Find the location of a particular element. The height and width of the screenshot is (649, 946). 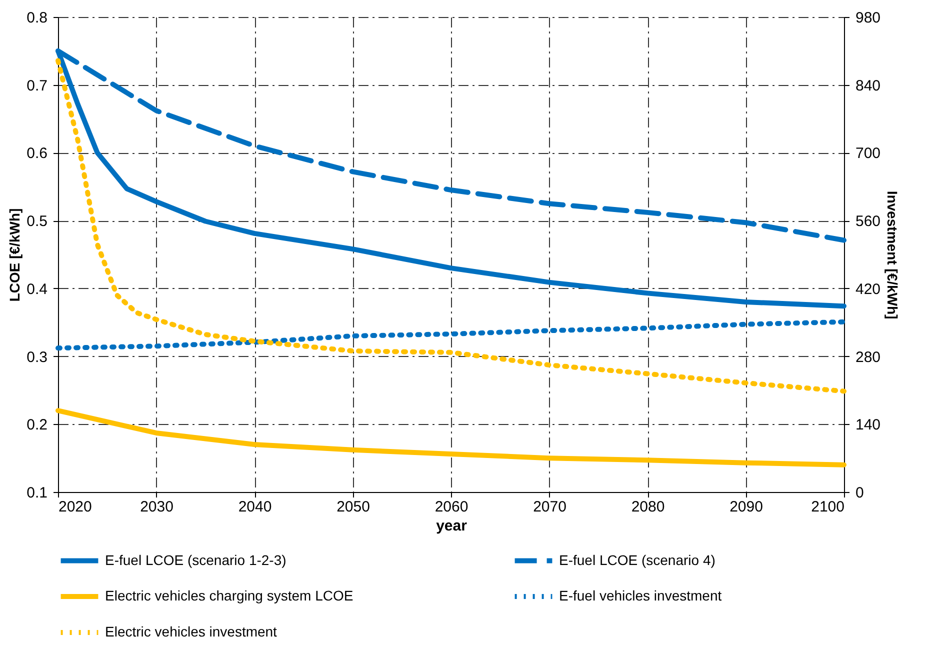

y-tick-label: 0.6 is located at coordinates (37, 153).